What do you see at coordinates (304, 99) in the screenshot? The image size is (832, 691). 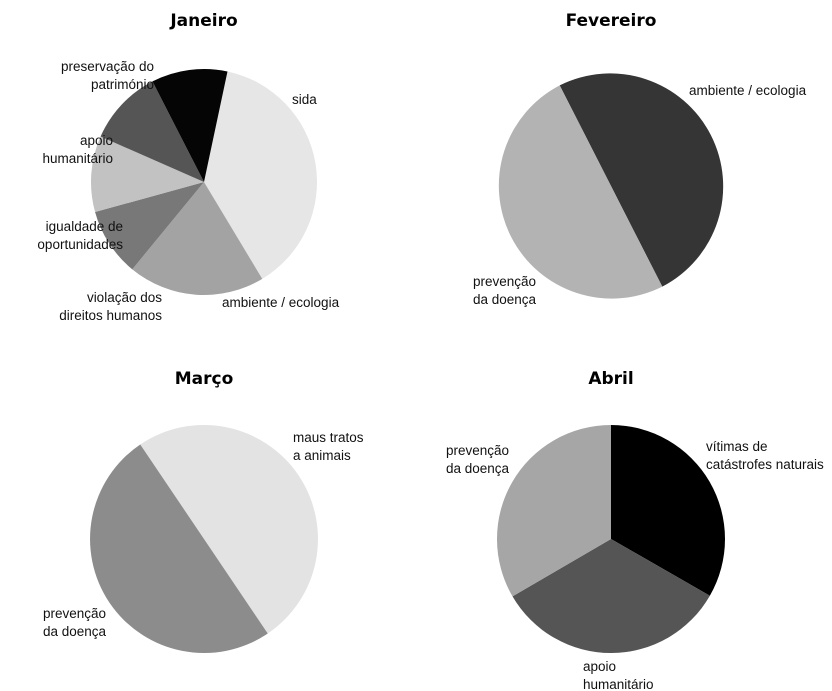 I see `slice-label-sida: sida` at bounding box center [304, 99].